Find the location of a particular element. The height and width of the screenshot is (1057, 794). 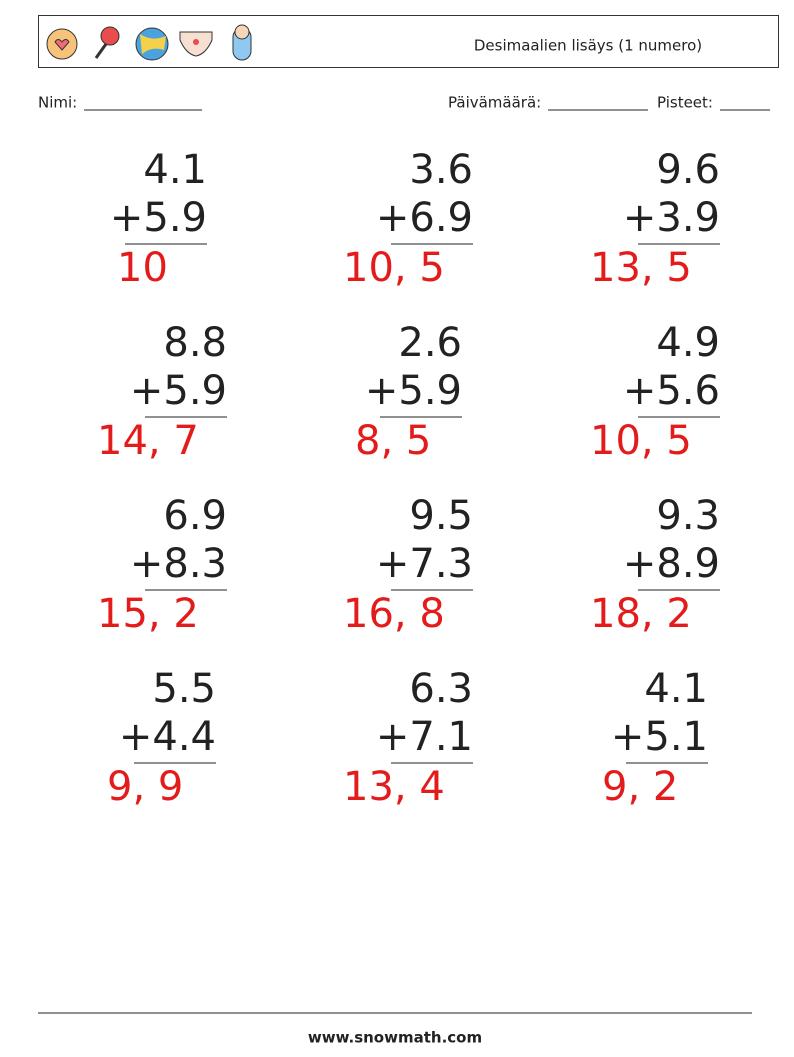

addend-top: 5.5 is located at coordinates (184, 689).